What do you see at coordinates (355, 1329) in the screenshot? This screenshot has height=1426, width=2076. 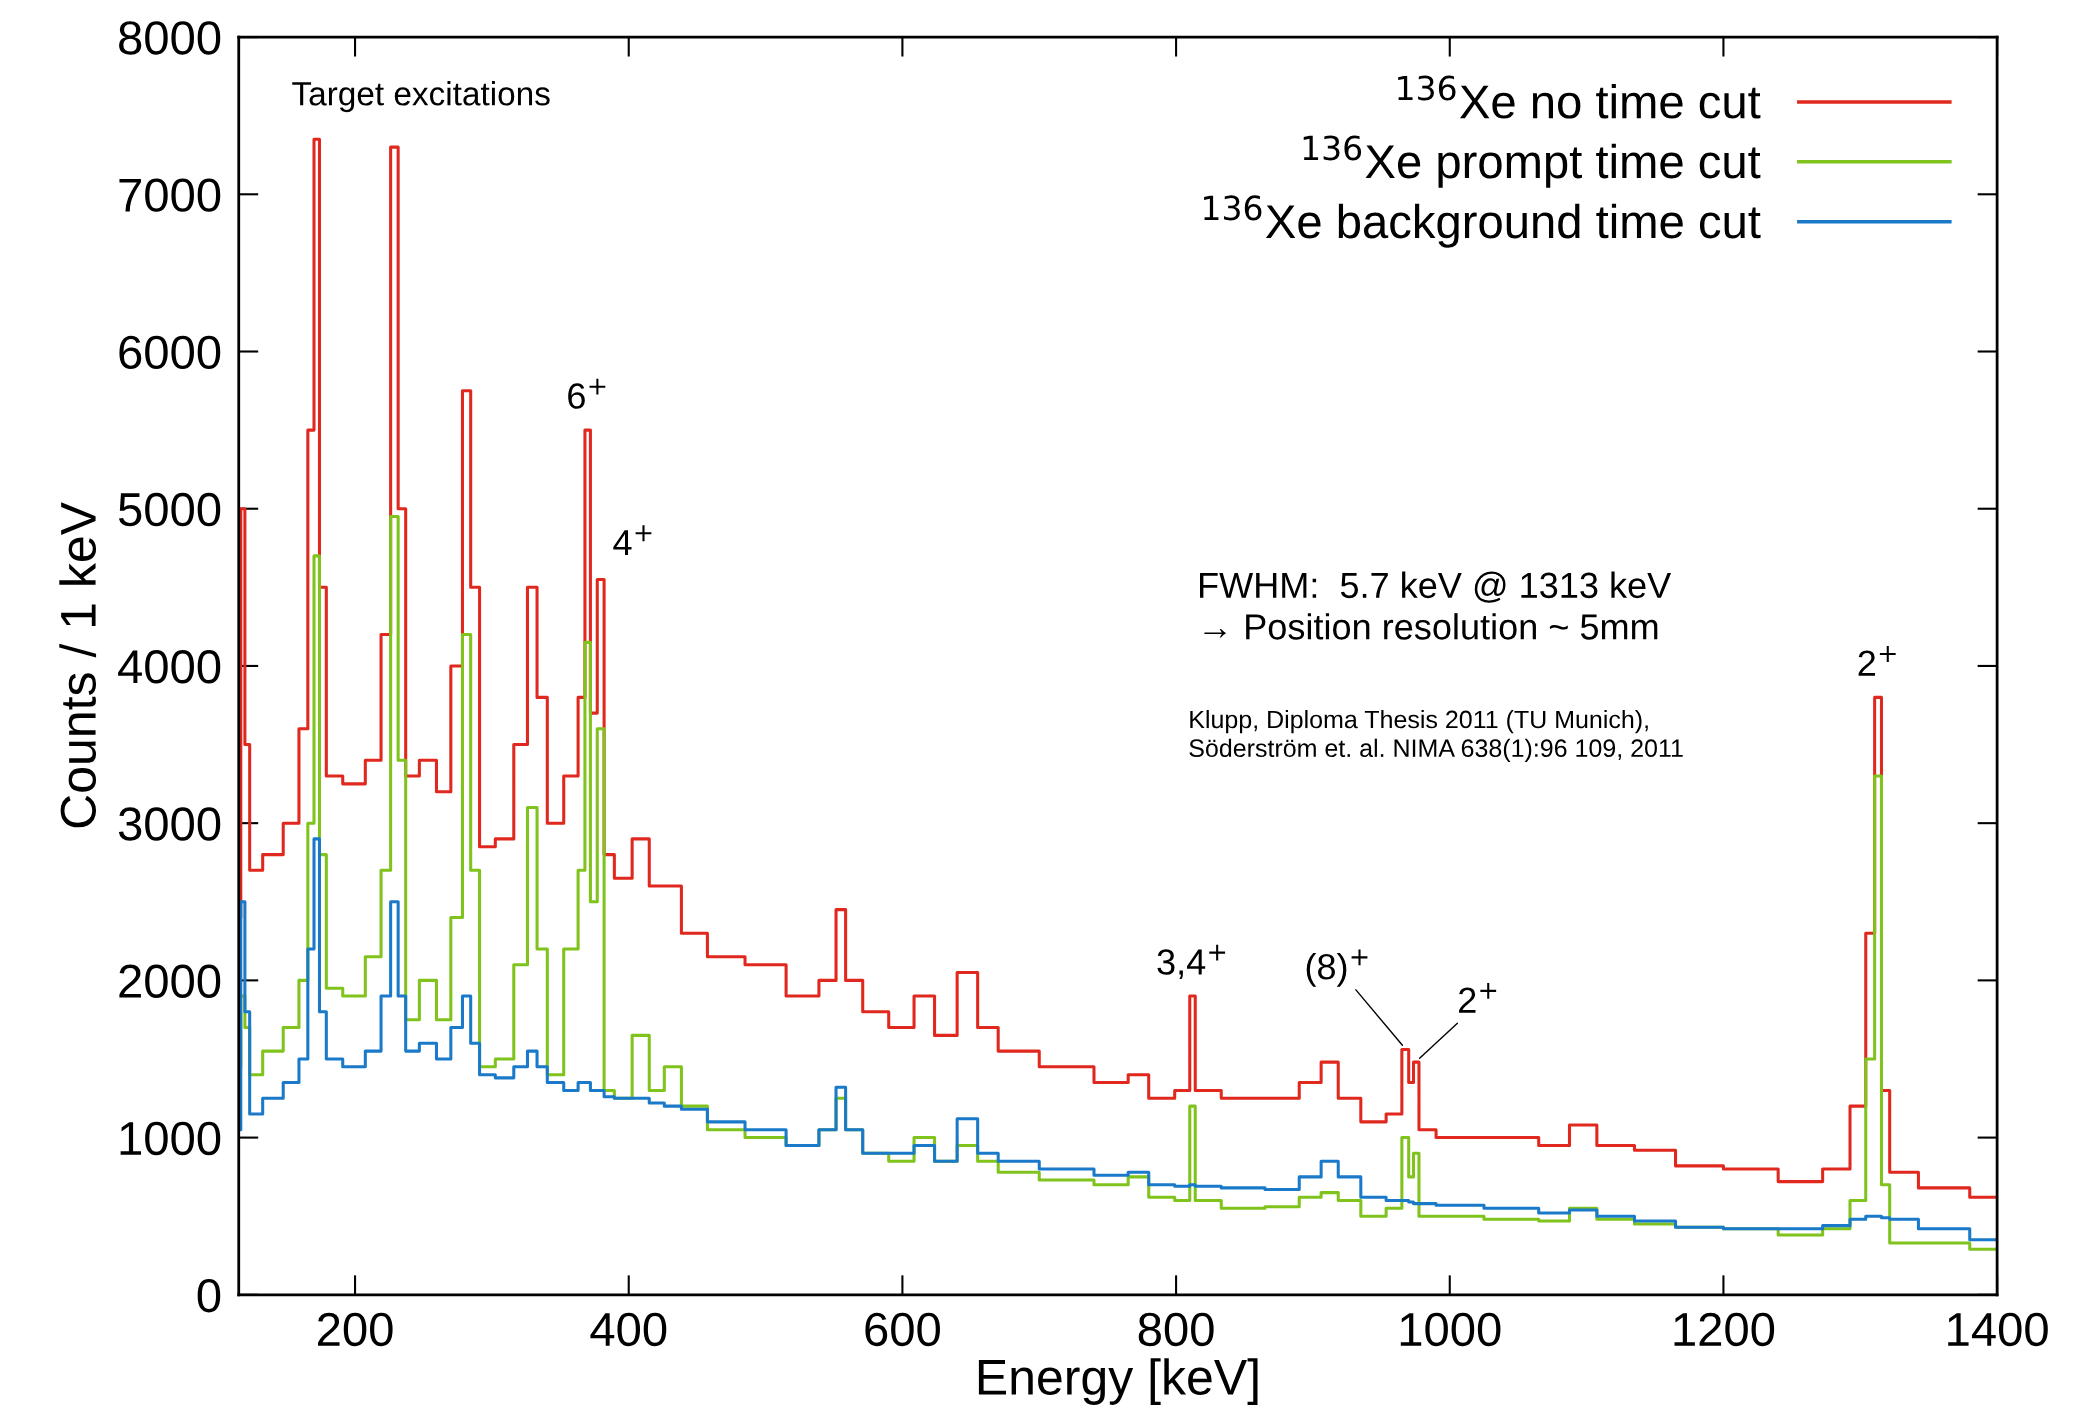 I see `x-tick-label: 200` at bounding box center [355, 1329].